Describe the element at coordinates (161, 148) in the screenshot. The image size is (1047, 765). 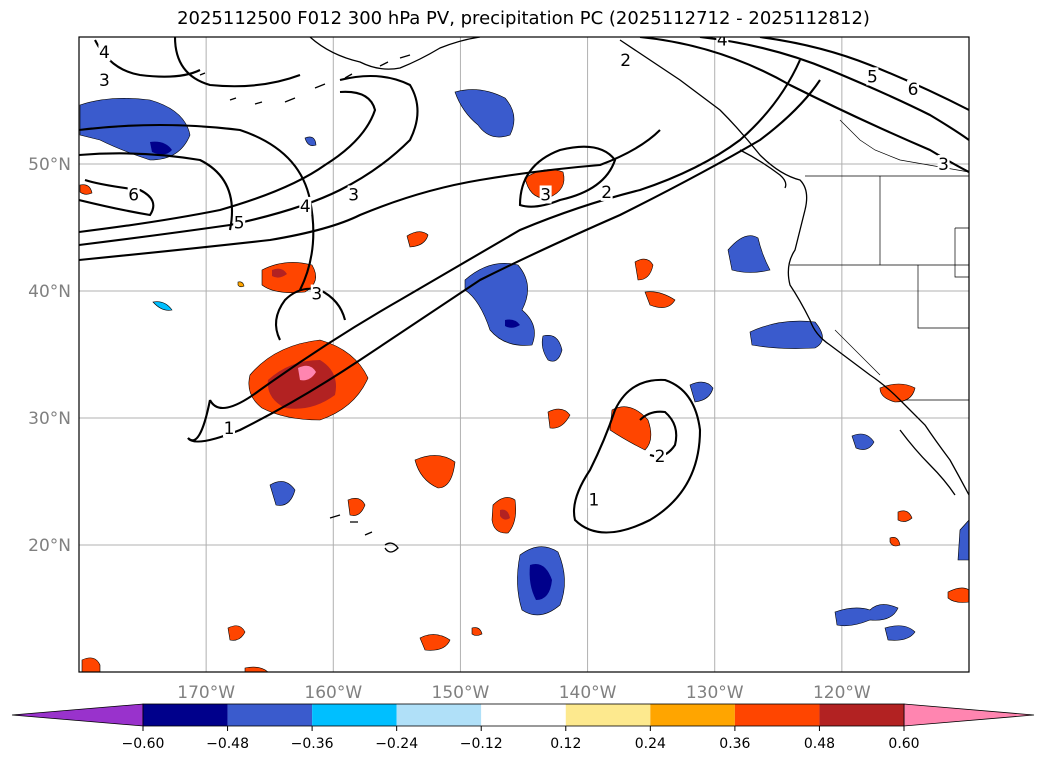
I see `precip-blob-negative-core` at that location.